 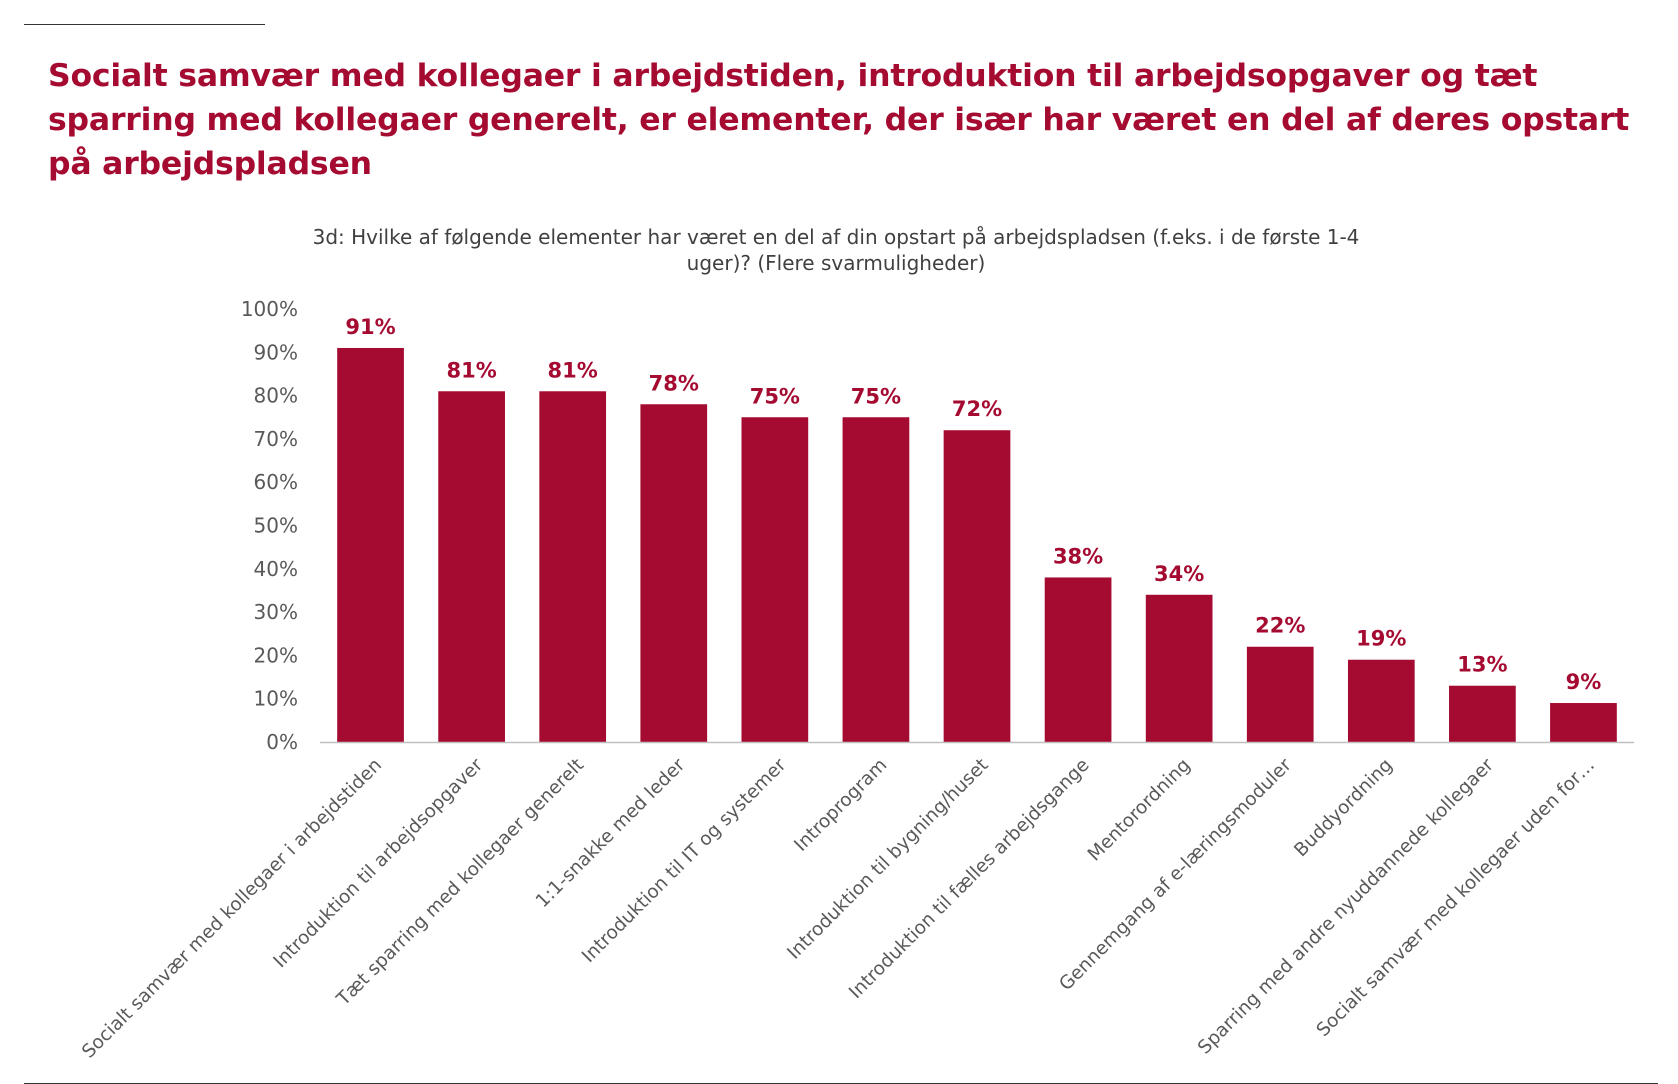 I want to click on y-tick-label: 30%, so click(x=276, y=612).